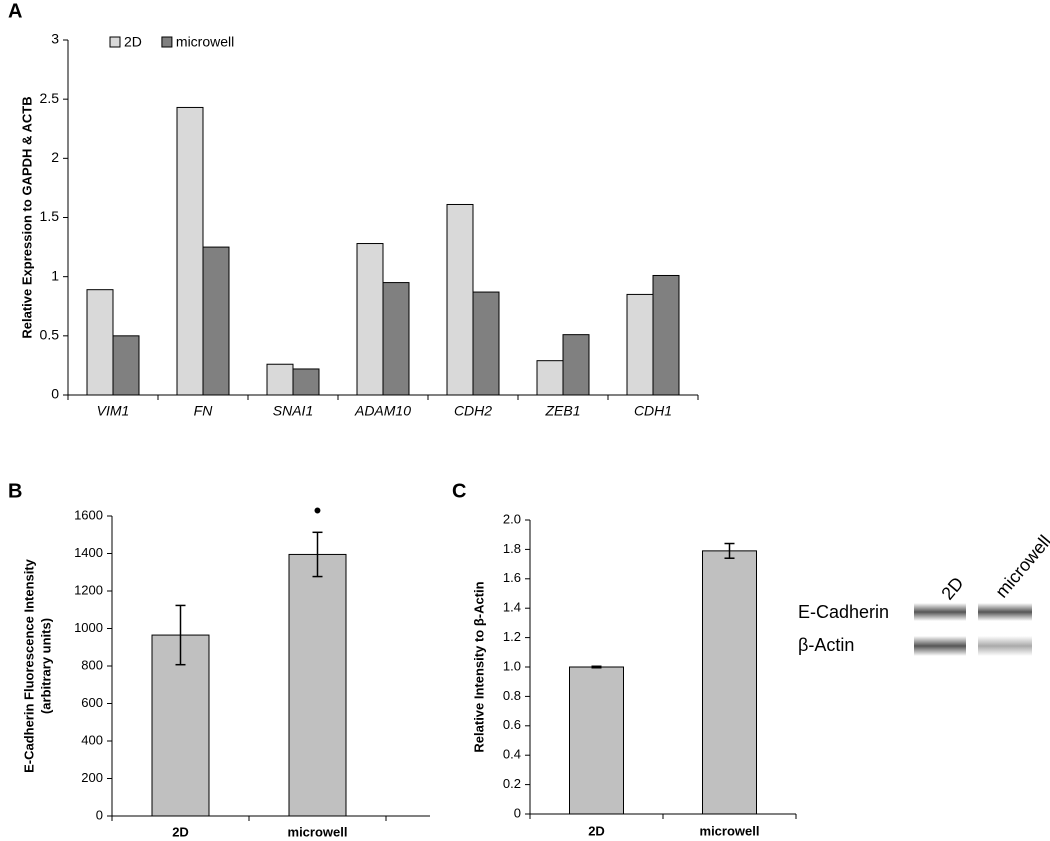  Describe the element at coordinates (55, 275) in the screenshot. I see `y-tick-label: 1` at that location.